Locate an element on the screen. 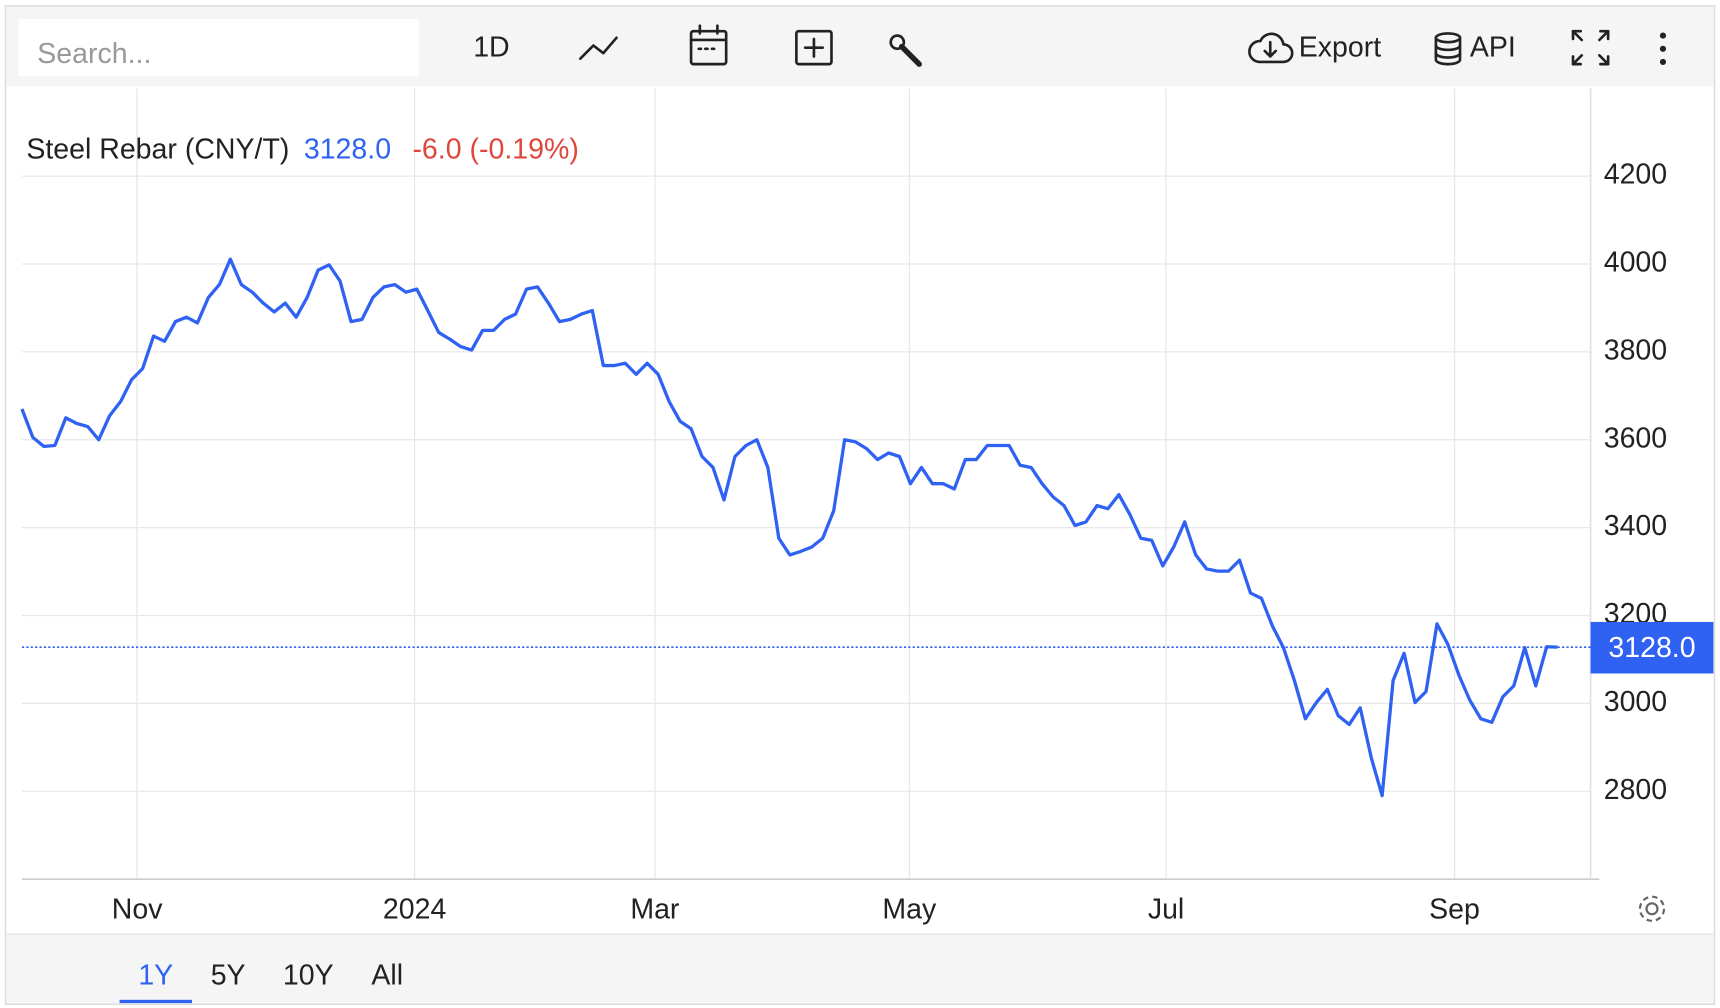 The image size is (1720, 1008). export-icon is located at coordinates (1271, 48).